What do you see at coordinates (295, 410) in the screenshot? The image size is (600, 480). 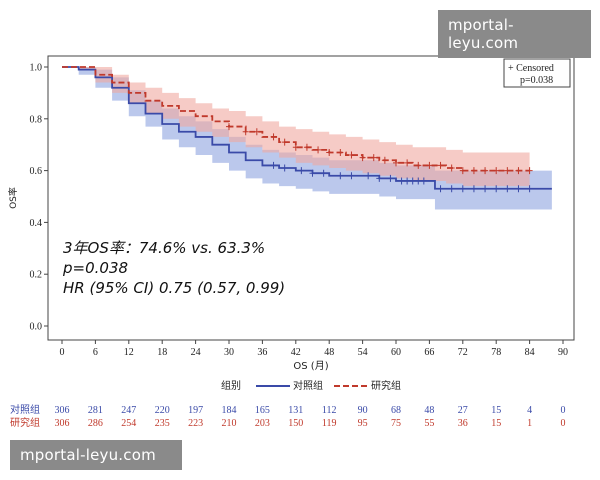 I see `risk-cell: 131` at bounding box center [295, 410].